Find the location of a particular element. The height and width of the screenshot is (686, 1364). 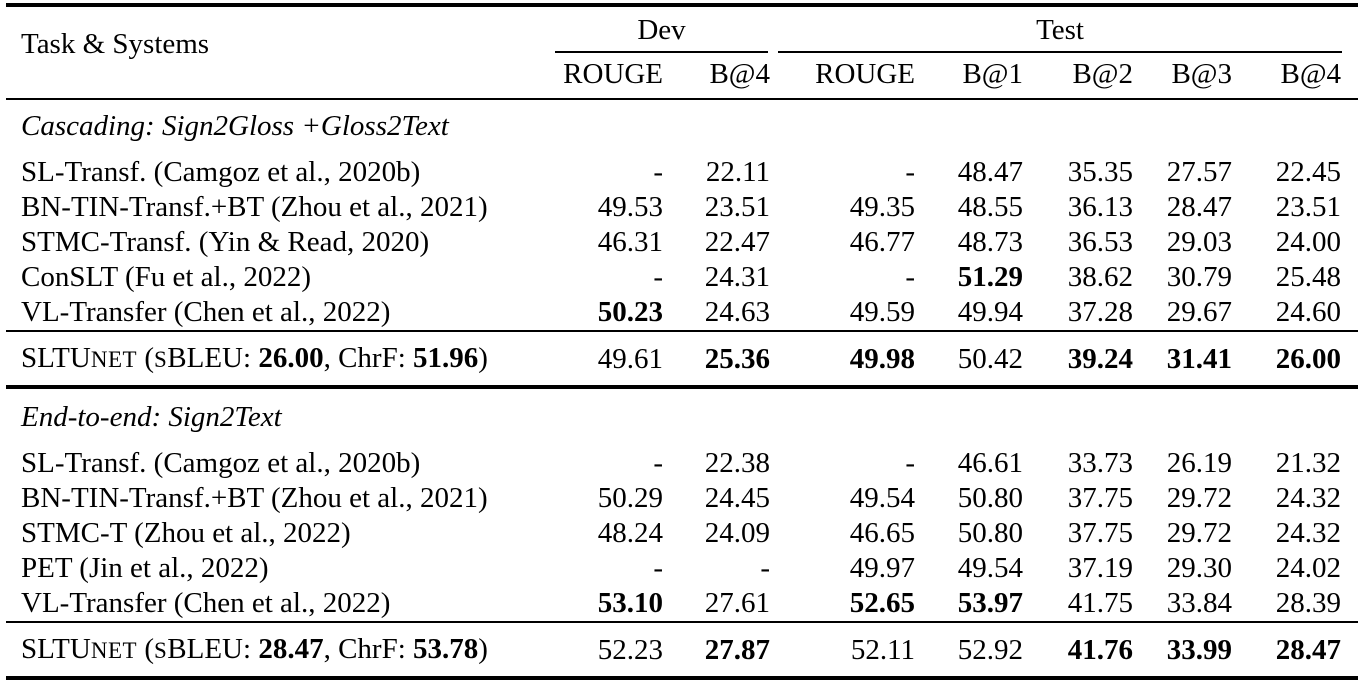

metric-value: 22.38 is located at coordinates (737, 463).